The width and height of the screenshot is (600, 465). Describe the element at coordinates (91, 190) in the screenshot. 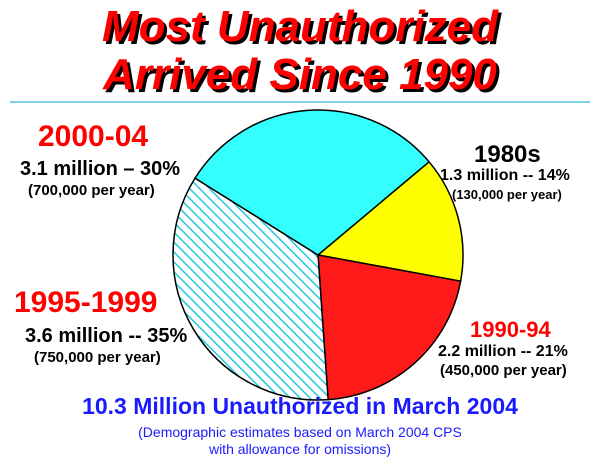

I see `label-2000-04-per-year: (700,000 per year)` at that location.